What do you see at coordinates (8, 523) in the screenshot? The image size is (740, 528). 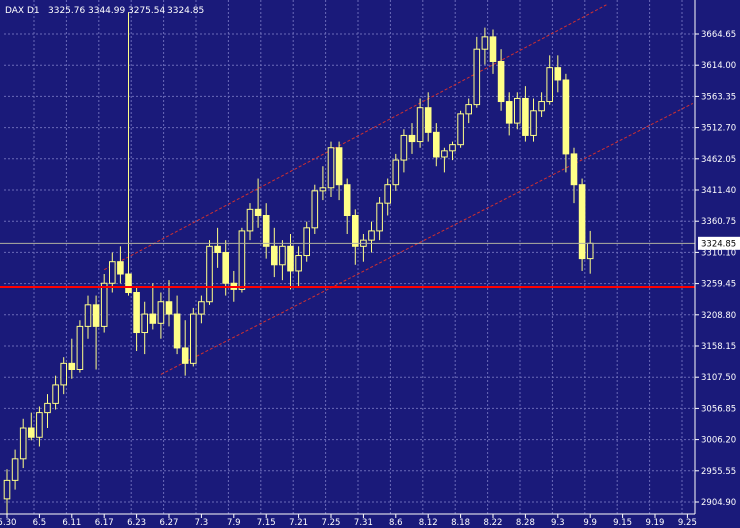 I see `x-tick-label: 5.30` at bounding box center [8, 523].